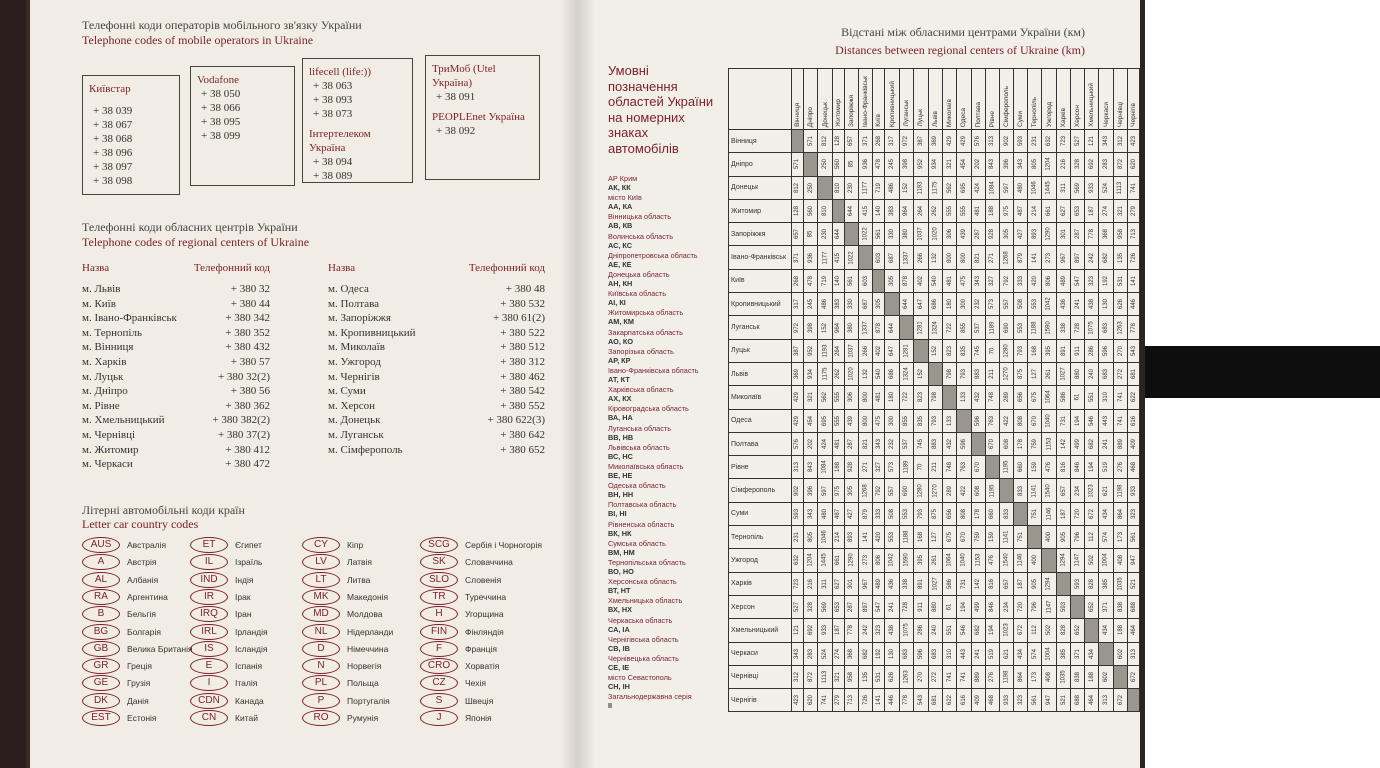 This screenshot has height=768, width=1380. What do you see at coordinates (1120, 584) in the screenshot?
I see `distance-value: 1035` at bounding box center [1120, 584].